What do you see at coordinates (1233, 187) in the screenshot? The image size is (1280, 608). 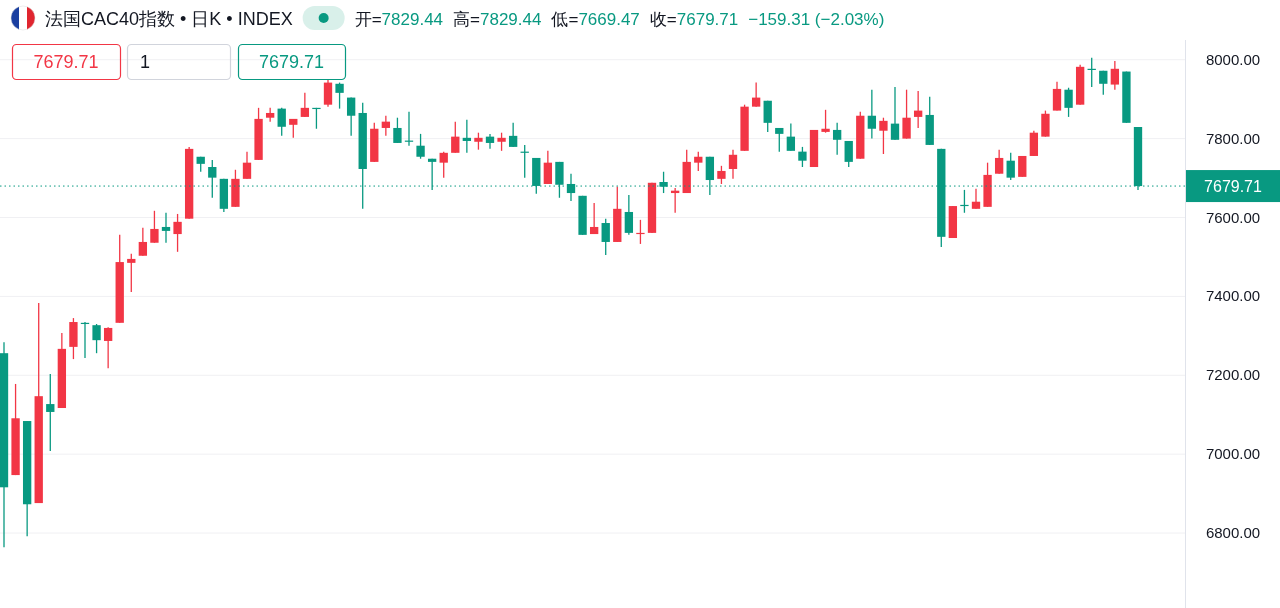 I see `ref-line-label: 7679.71` at bounding box center [1233, 187].